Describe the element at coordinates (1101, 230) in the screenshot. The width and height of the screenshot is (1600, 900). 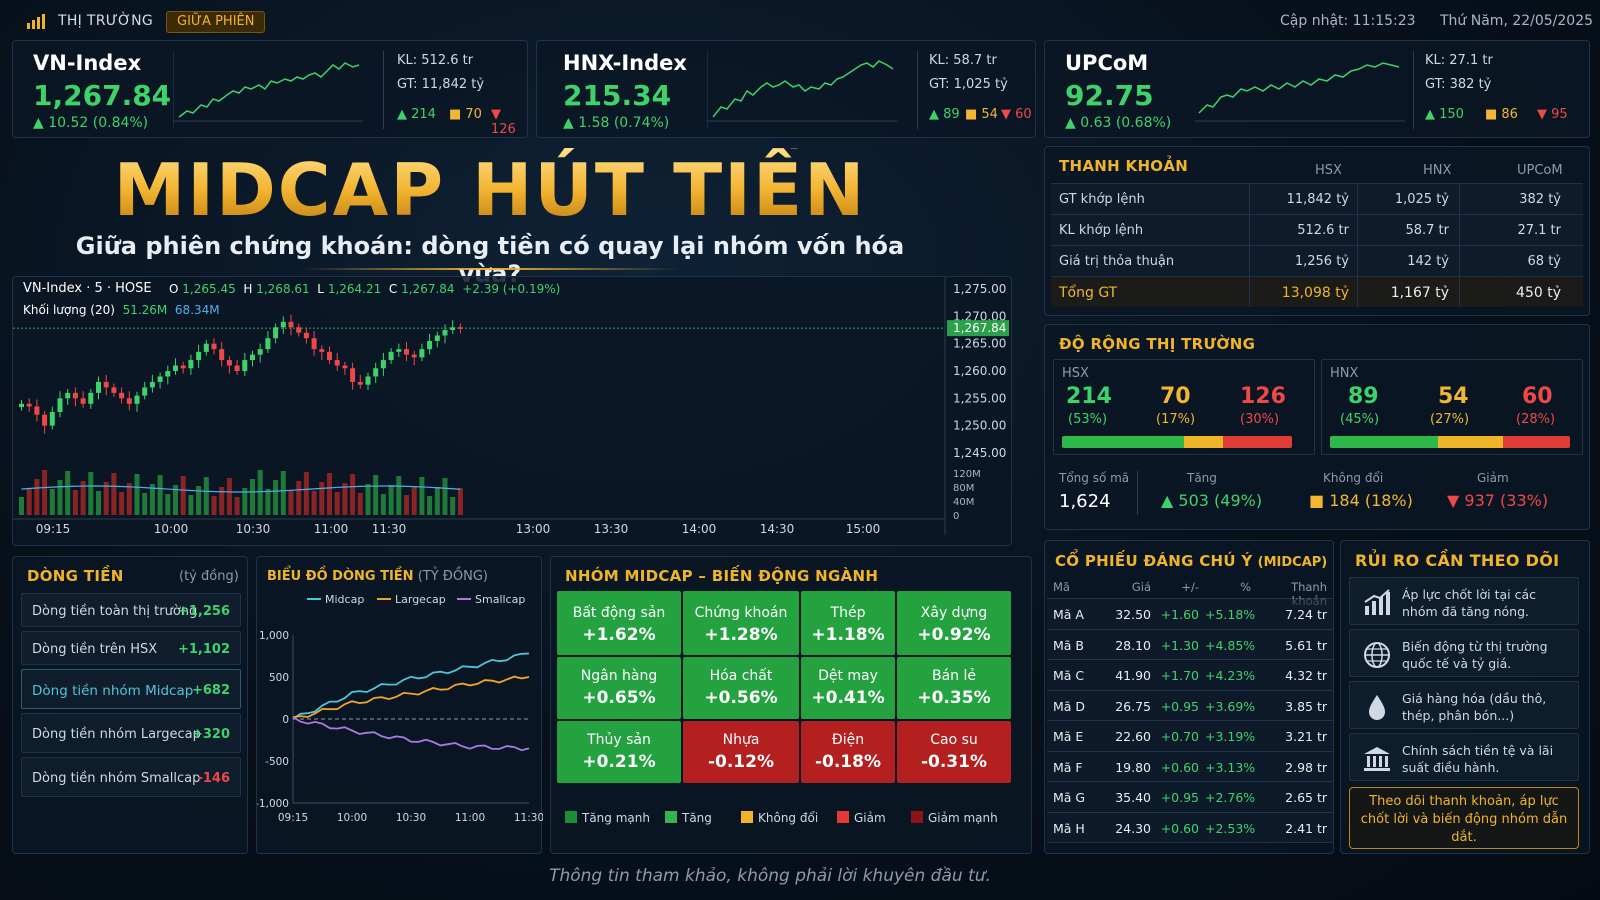
I see `liquidity-row-label: KL khớp lệnh` at that location.